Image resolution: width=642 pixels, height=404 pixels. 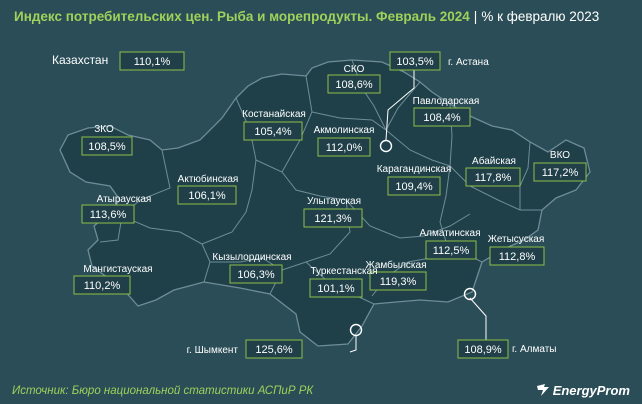 What do you see at coordinates (334, 201) in the screenshot?
I see `region-name-ulytau: Улытауская` at bounding box center [334, 201].